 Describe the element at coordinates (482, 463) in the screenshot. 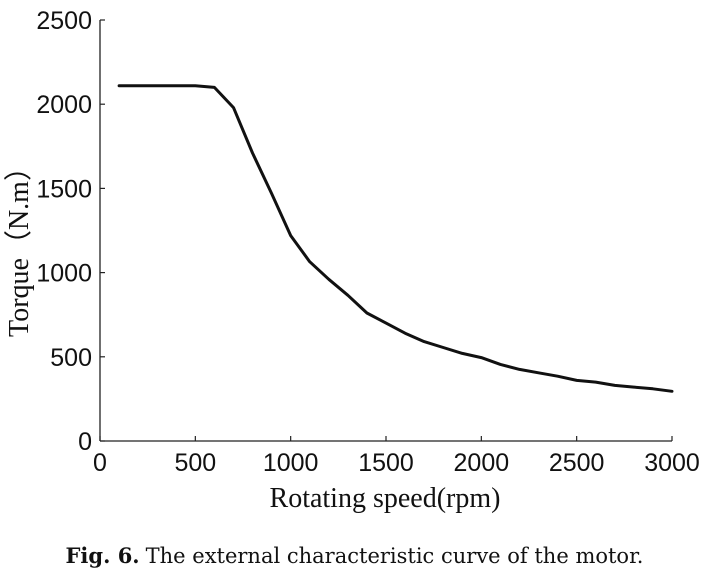

I see `x-tick-label: 2000` at that location.